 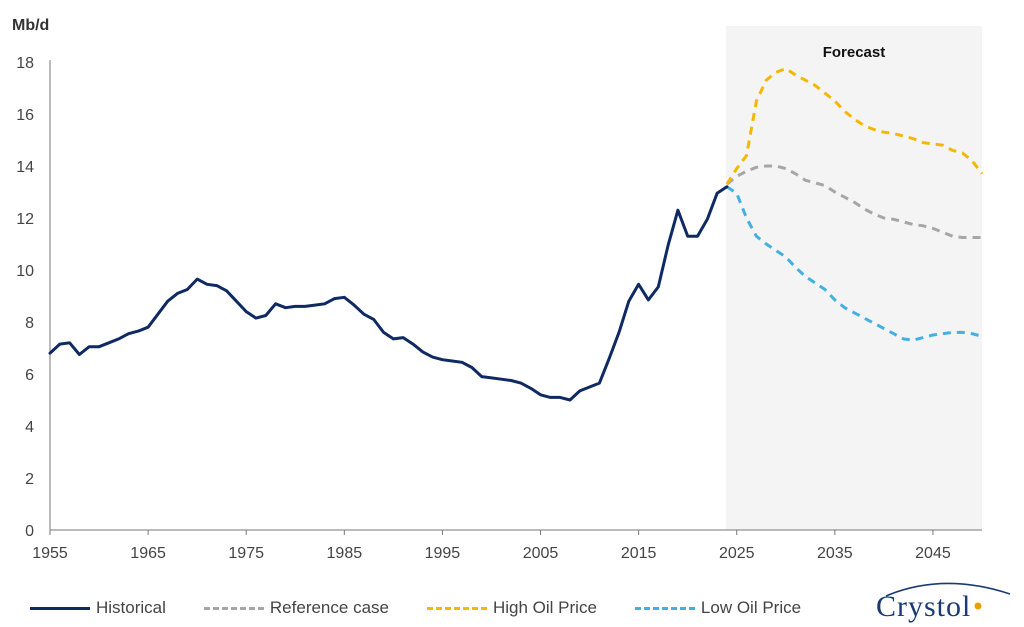 I want to click on y-tick-label: 8, so click(x=29, y=323).